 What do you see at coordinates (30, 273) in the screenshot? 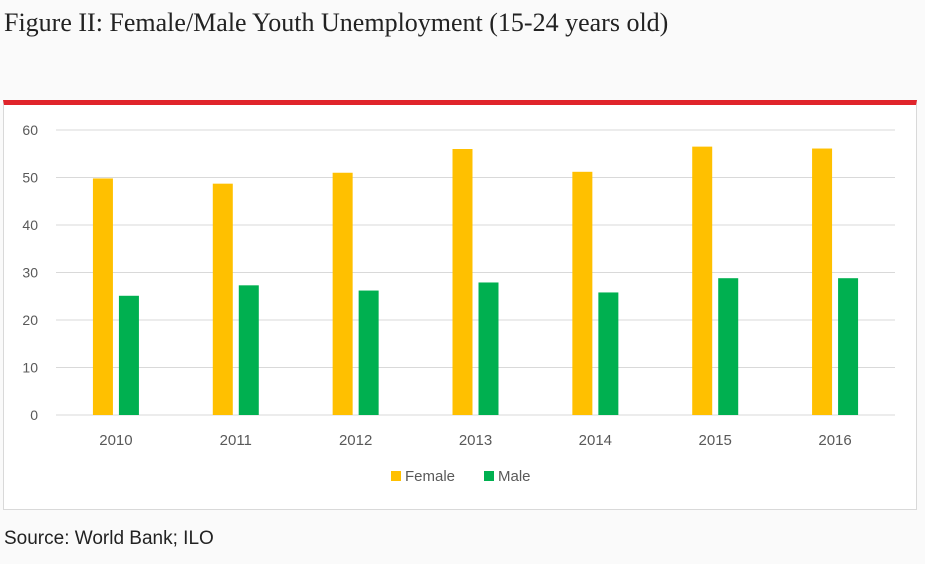
I see `y-tick-label: 30` at bounding box center [30, 273].